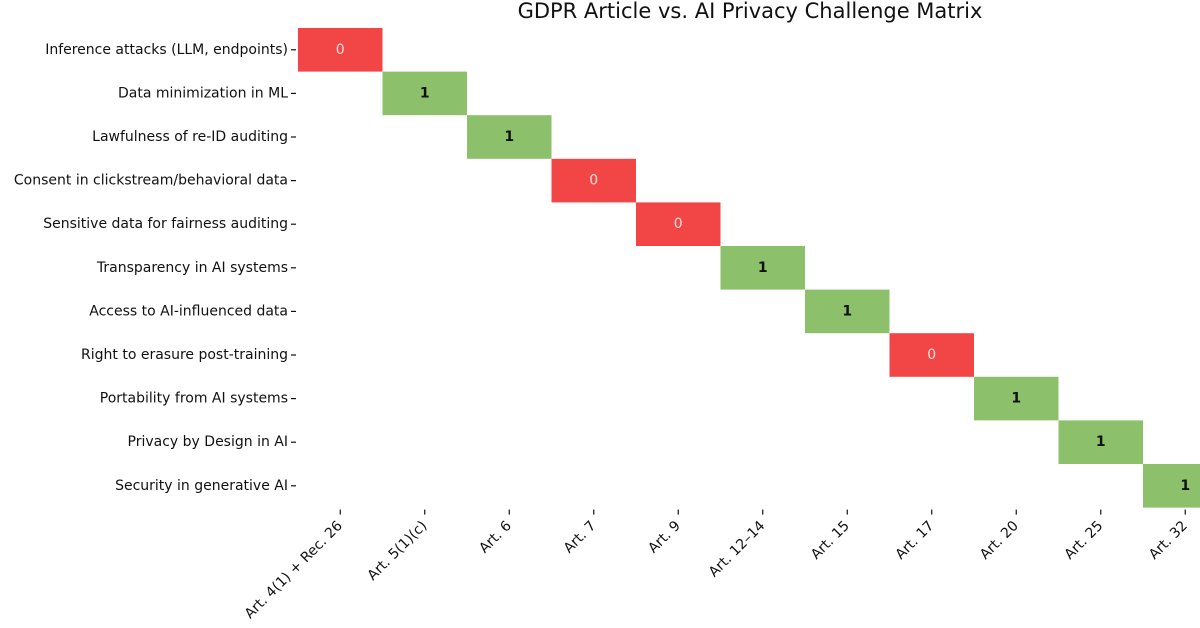 The height and width of the screenshot is (628, 1200). Describe the element at coordinates (194, 399) in the screenshot. I see `y-tick-label: Portability from AI systems` at that location.